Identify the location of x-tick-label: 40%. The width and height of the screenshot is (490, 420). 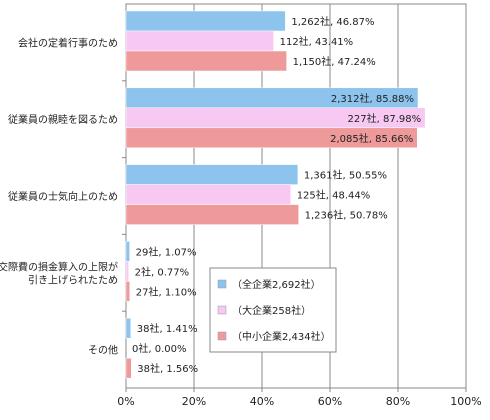
(262, 401).